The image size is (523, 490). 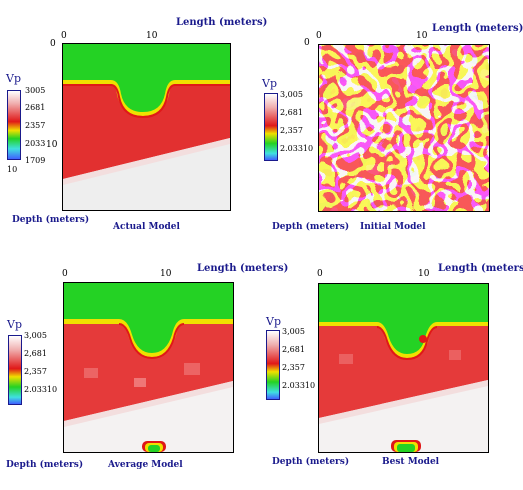 I want to click on colorbar-label-extra: 10, so click(x=12, y=169).